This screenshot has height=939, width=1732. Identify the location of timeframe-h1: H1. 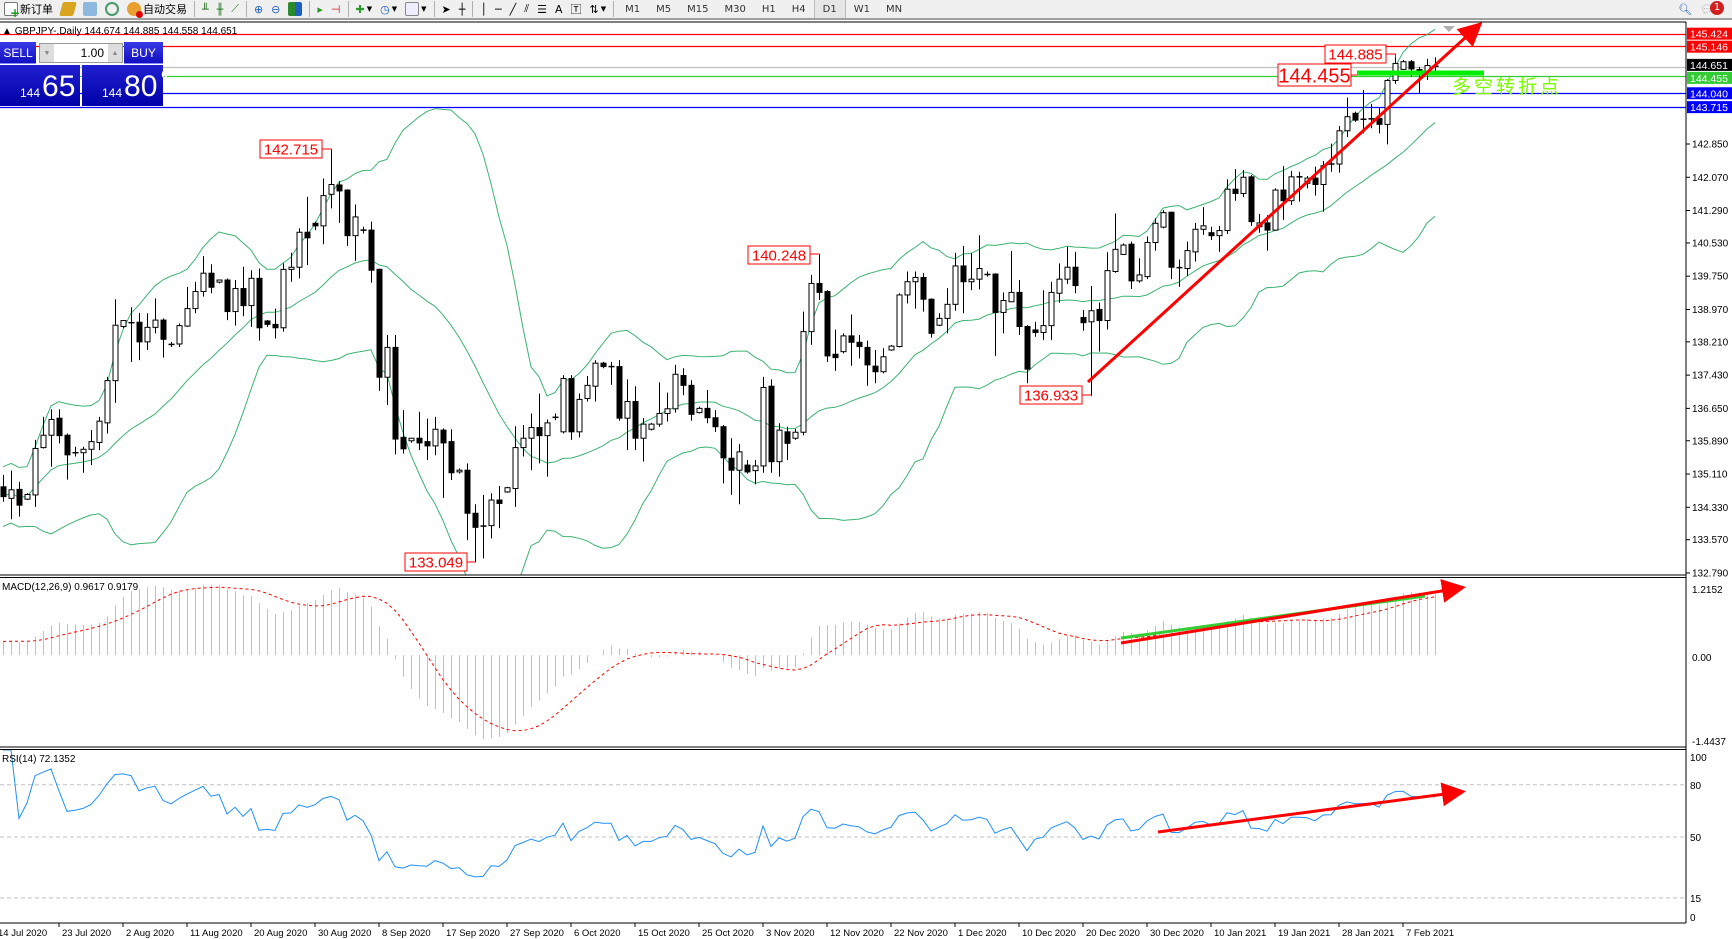
(768, 9).